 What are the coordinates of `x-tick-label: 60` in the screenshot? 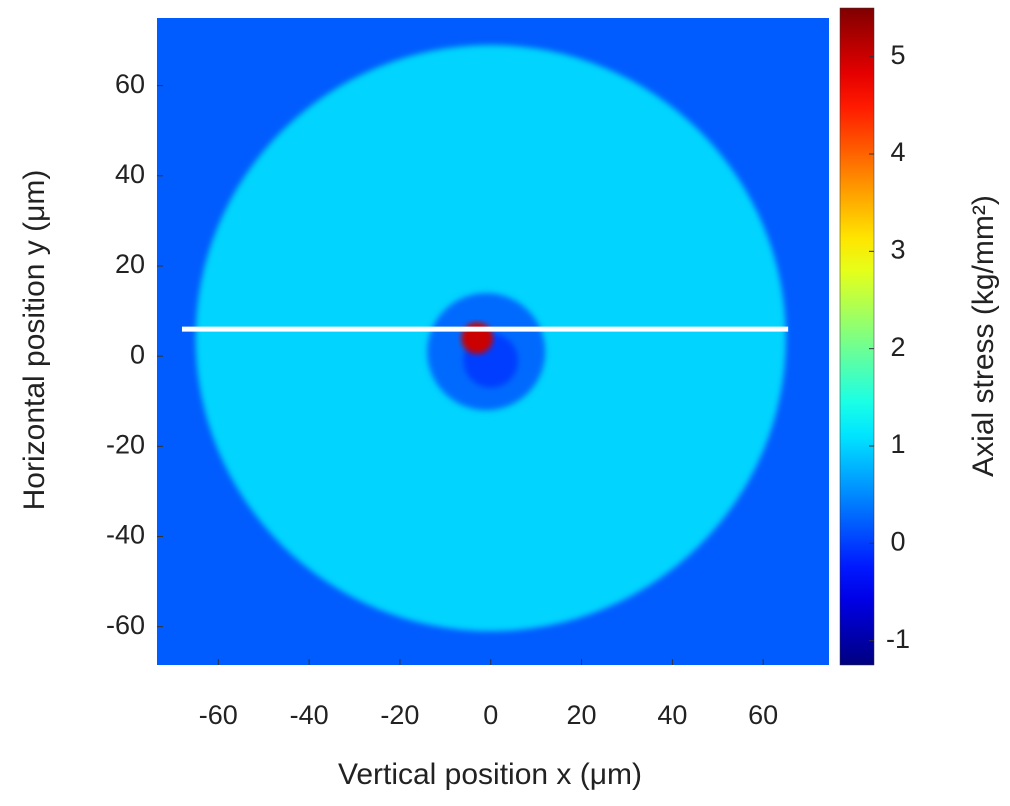 It's located at (763, 715).